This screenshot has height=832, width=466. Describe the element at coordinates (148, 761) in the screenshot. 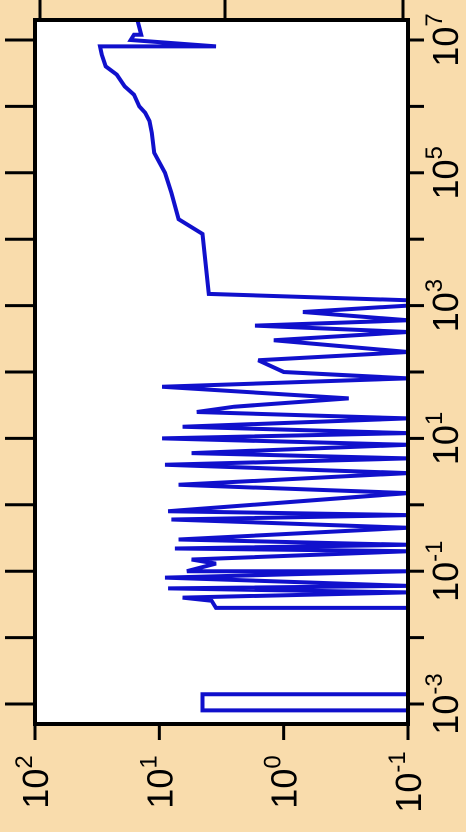

I see `y-tick-label-exponent: 1` at that location.